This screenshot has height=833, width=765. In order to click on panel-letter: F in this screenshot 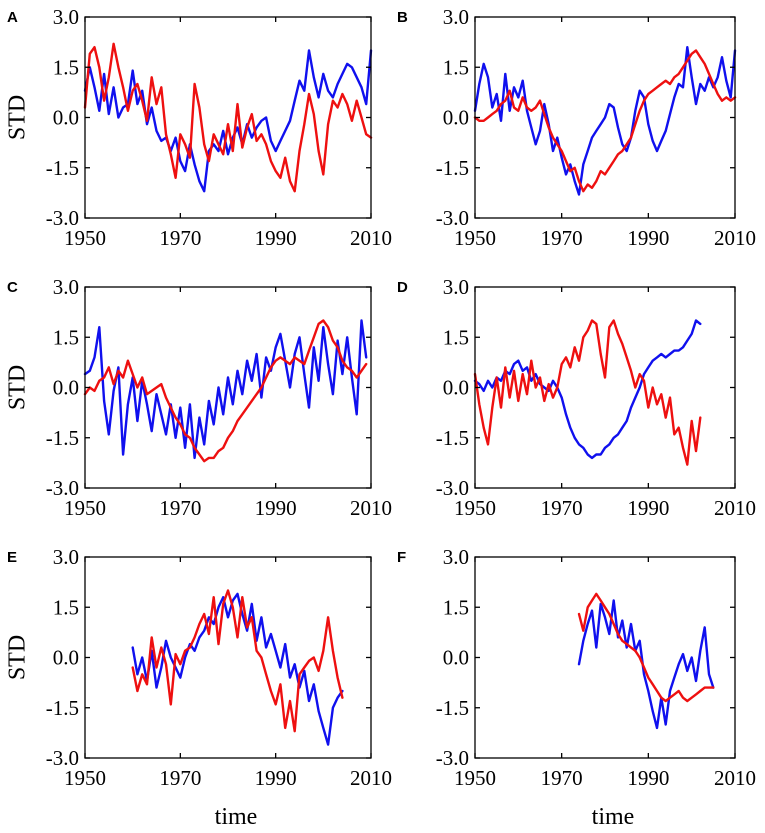, I will do `click(401, 557)`.